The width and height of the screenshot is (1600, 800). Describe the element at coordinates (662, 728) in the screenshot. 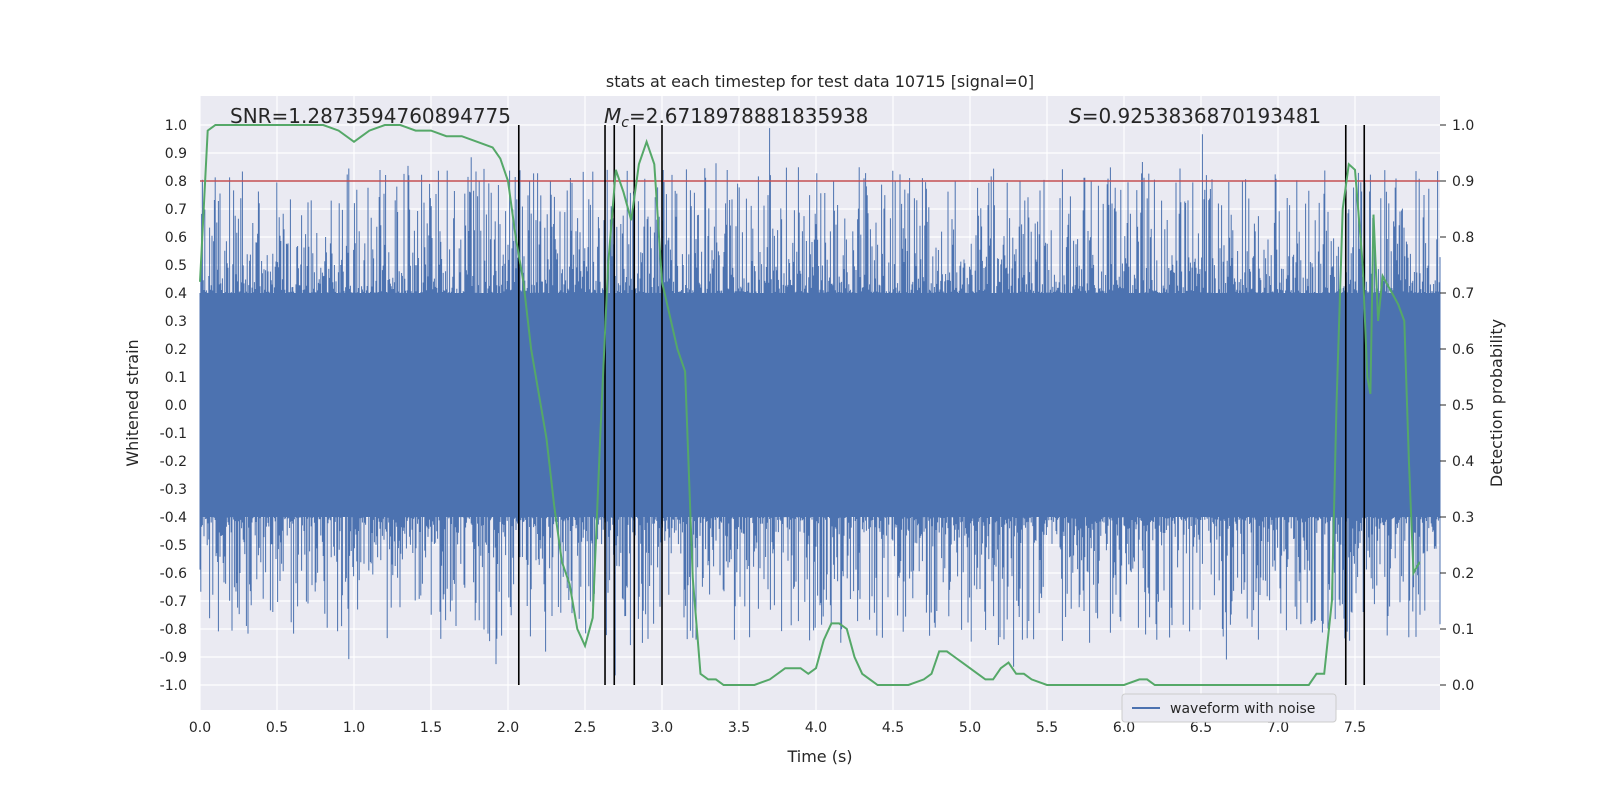

I see `x-tick-label: 3.0` at that location.